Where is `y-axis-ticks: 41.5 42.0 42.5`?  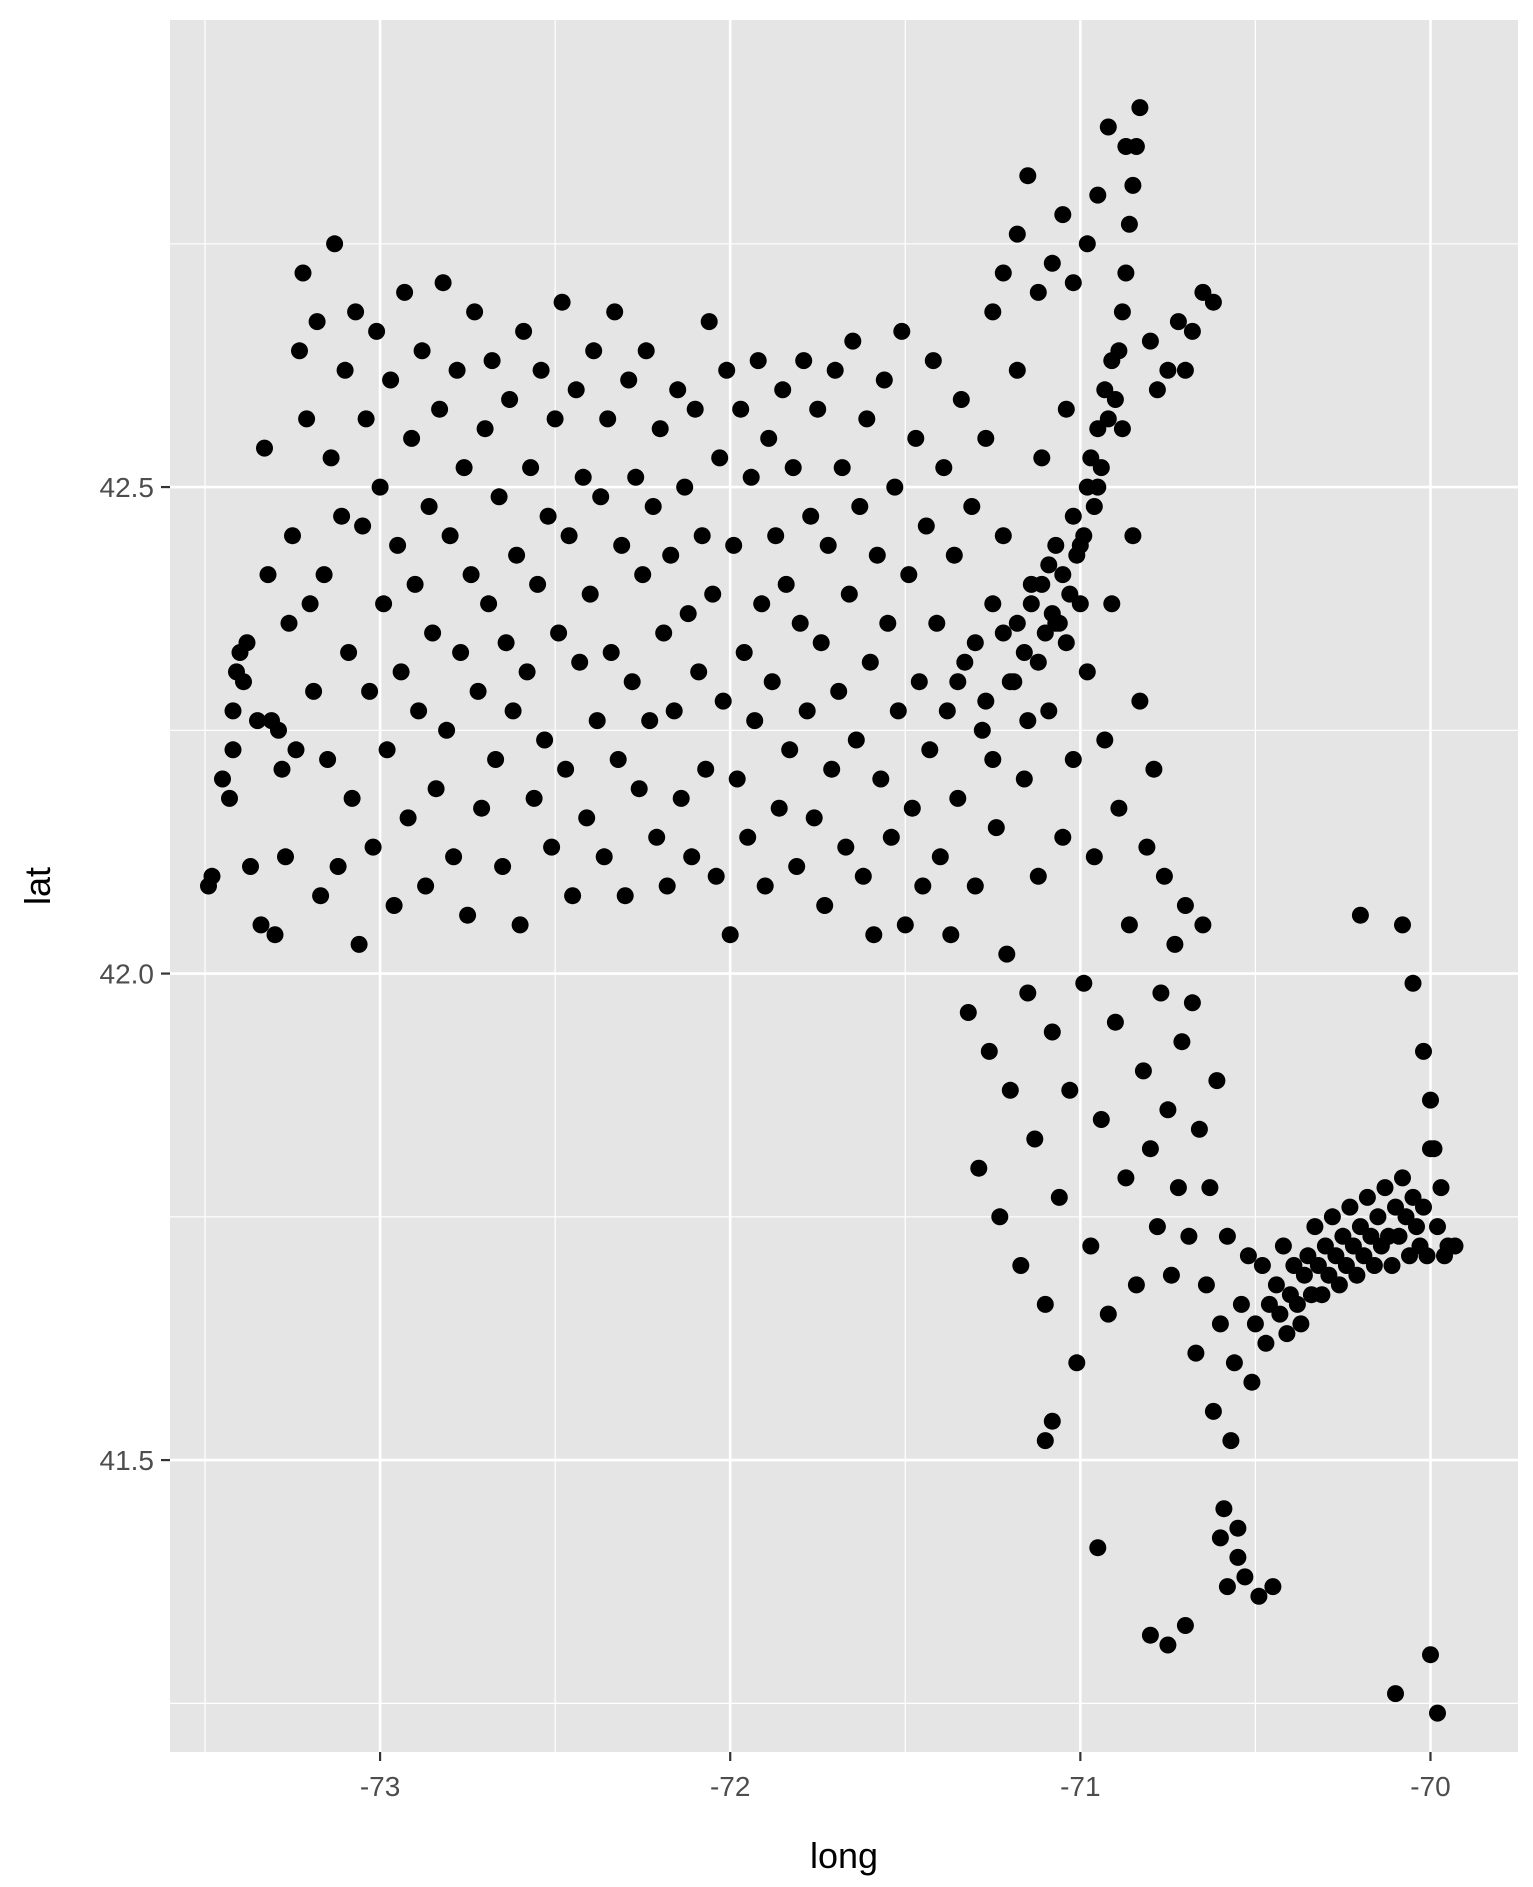 y-axis-ticks: 41.5 42.0 42.5 is located at coordinates (135, 974).